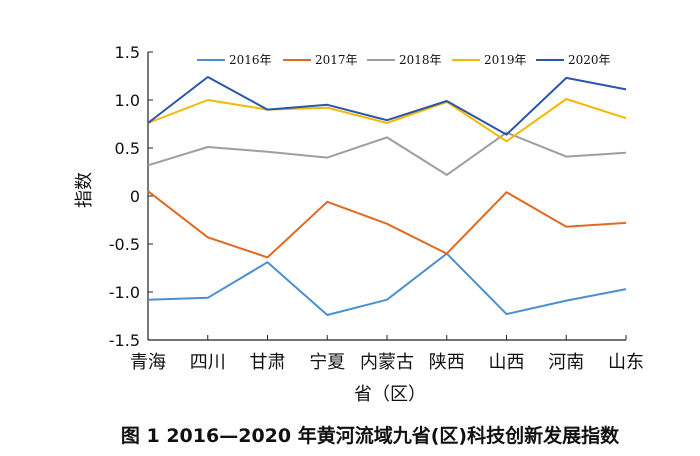 This screenshot has height=456, width=700. What do you see at coordinates (135, 196) in the screenshot?
I see `y-tick-label: 0` at bounding box center [135, 196].